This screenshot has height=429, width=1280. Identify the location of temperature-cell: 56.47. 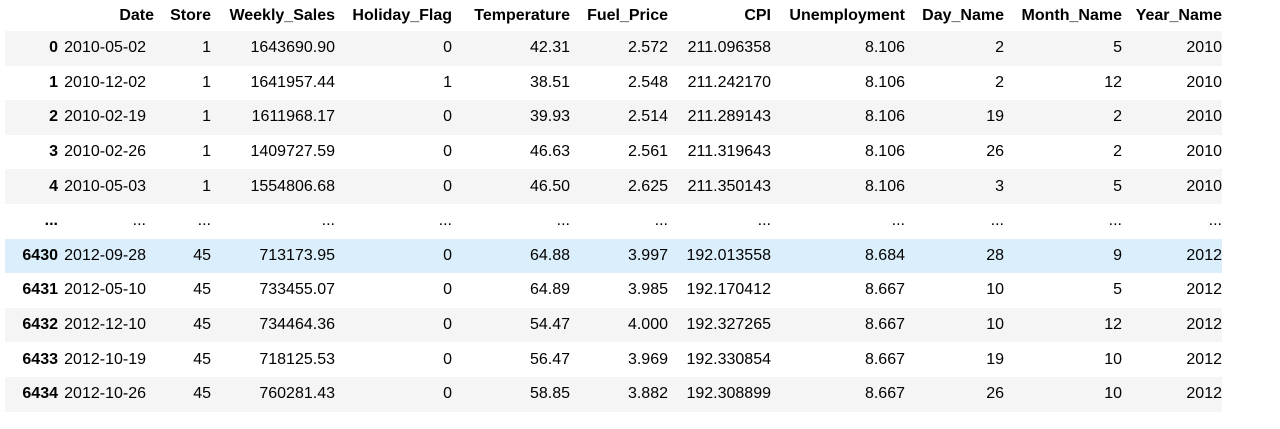
(549, 359).